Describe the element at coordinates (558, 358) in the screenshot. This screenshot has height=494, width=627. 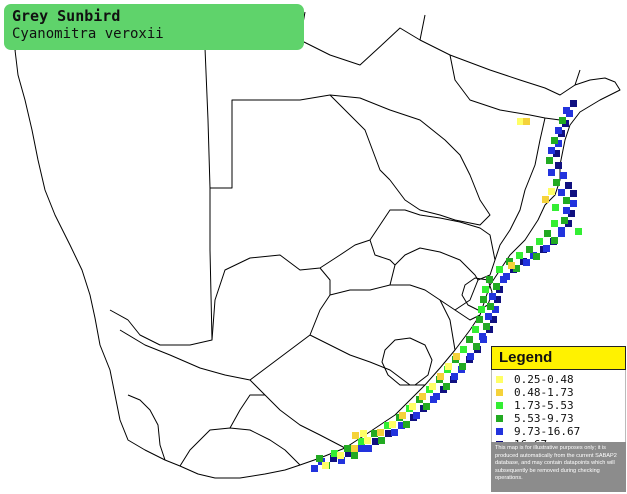
I see `legend-header: Legend` at that location.